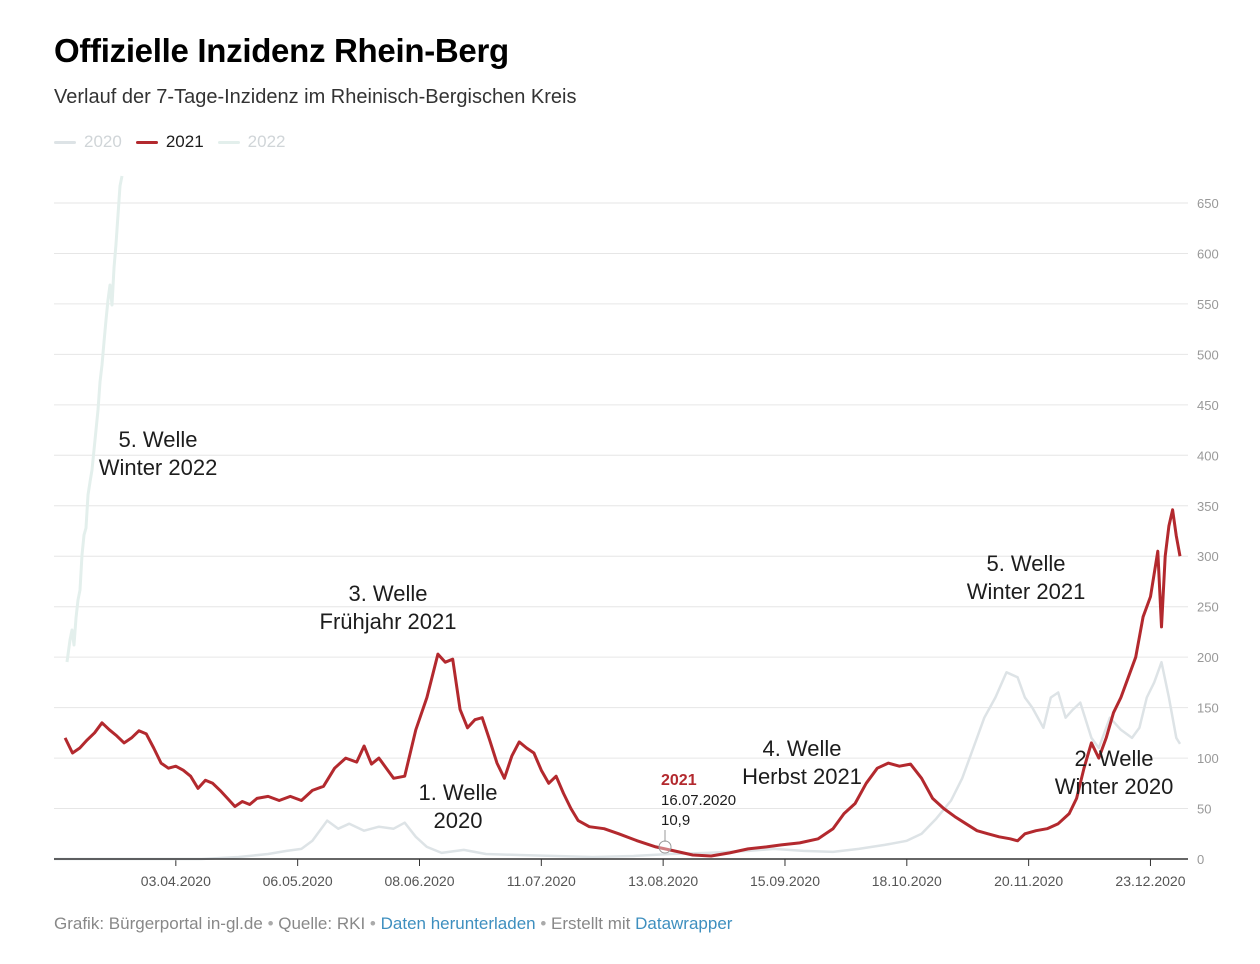 This screenshot has height=964, width=1260. Describe the element at coordinates (1025, 563) in the screenshot. I see `annotation-welle5-2021-line1: 5. Welle` at that location.